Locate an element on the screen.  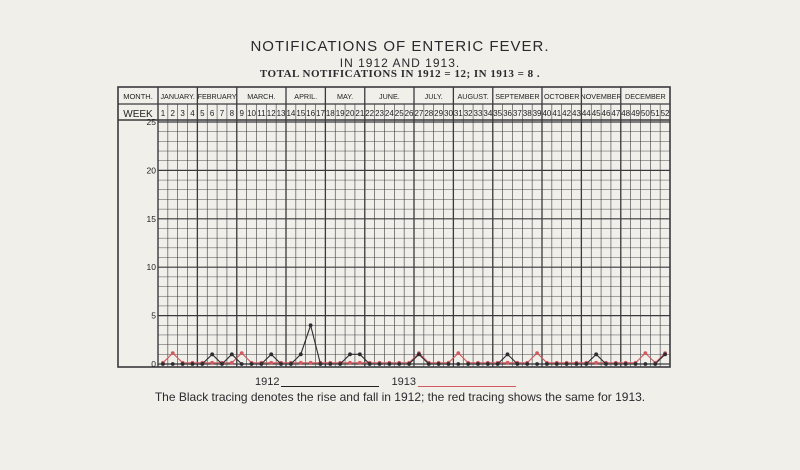
week-number-label: 5 is located at coordinates (202, 113).